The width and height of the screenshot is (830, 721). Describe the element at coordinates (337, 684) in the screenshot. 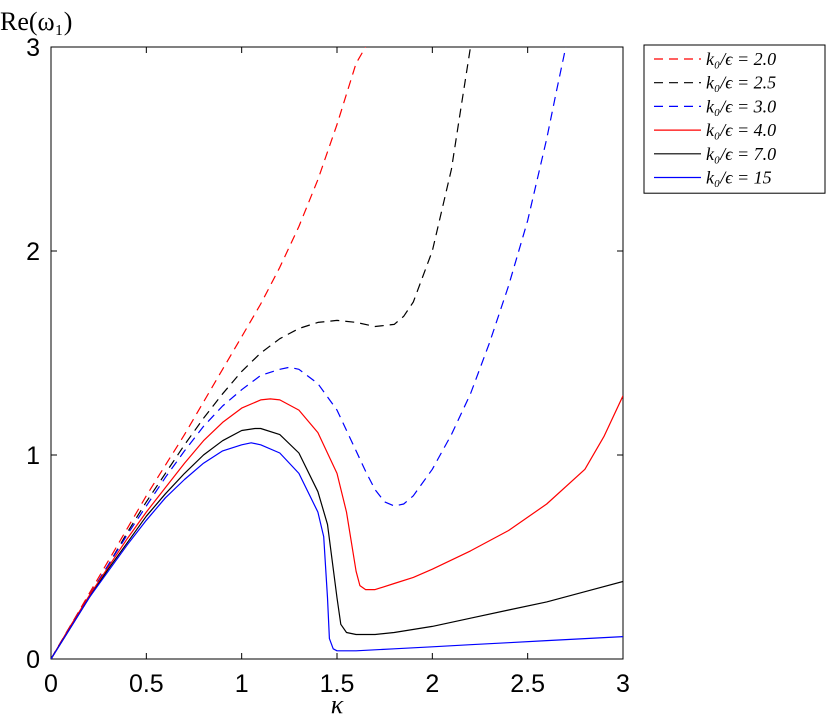

I see `x-tick-label: 1.5` at that location.